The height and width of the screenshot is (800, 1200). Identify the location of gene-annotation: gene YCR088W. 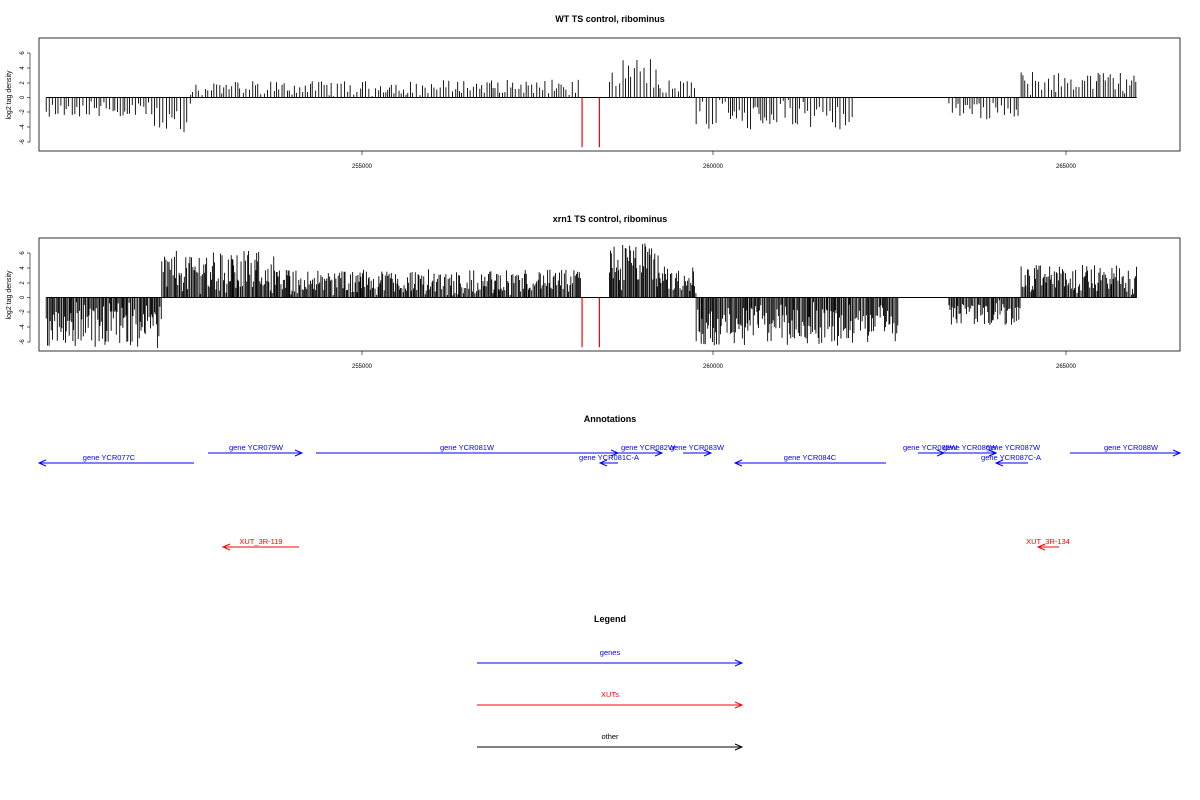
(1126, 450).